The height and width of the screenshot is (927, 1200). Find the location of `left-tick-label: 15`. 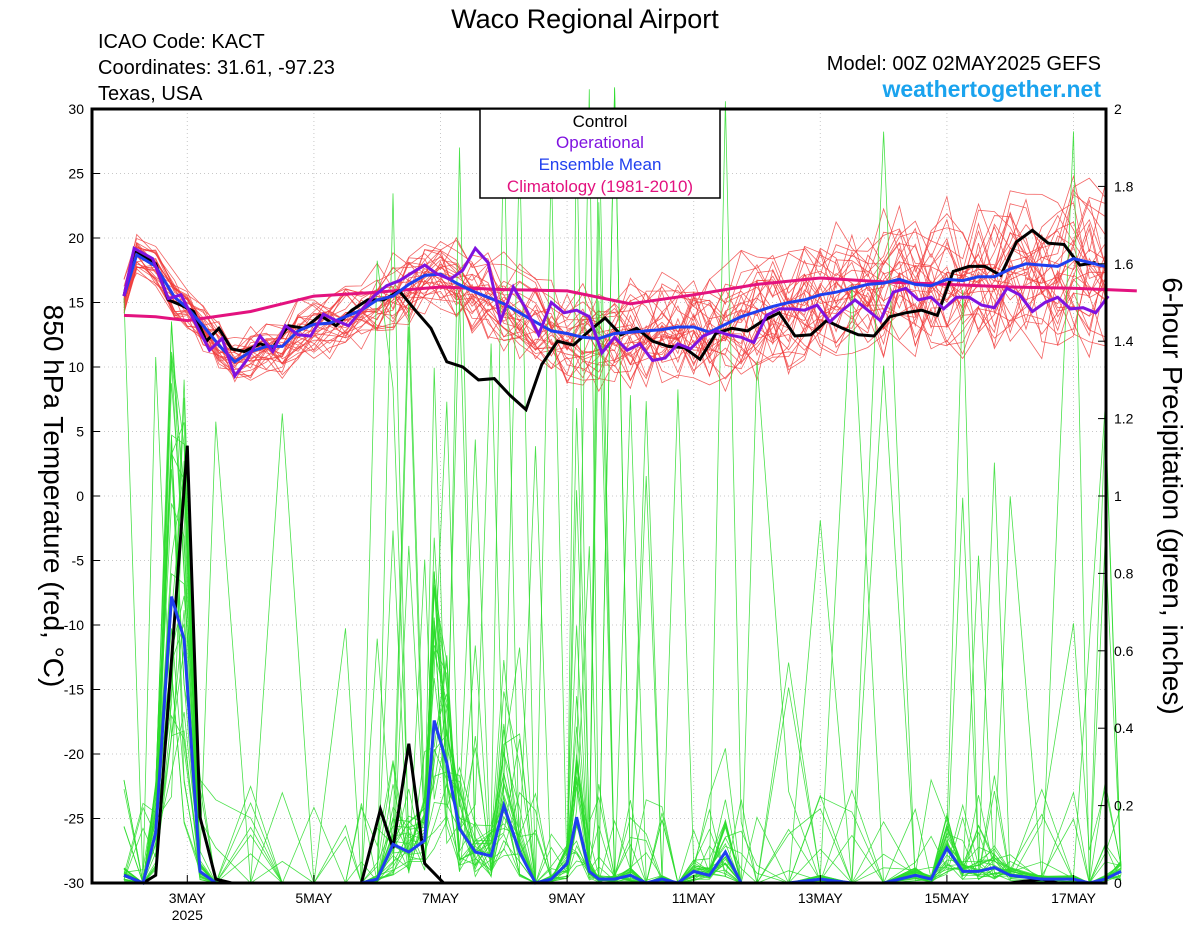

left-tick-label: 15 is located at coordinates (76, 303).